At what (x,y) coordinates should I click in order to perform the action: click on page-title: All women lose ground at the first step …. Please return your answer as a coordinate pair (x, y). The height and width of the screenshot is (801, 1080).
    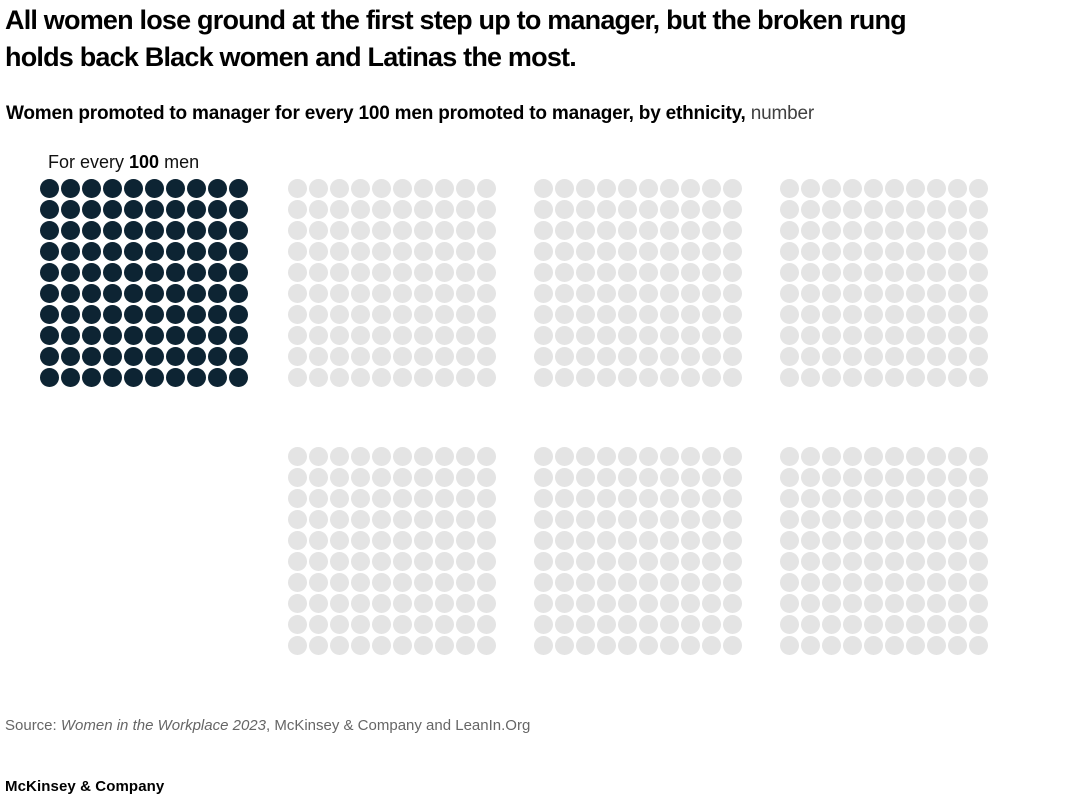
    Looking at the image, I should click on (540, 39).